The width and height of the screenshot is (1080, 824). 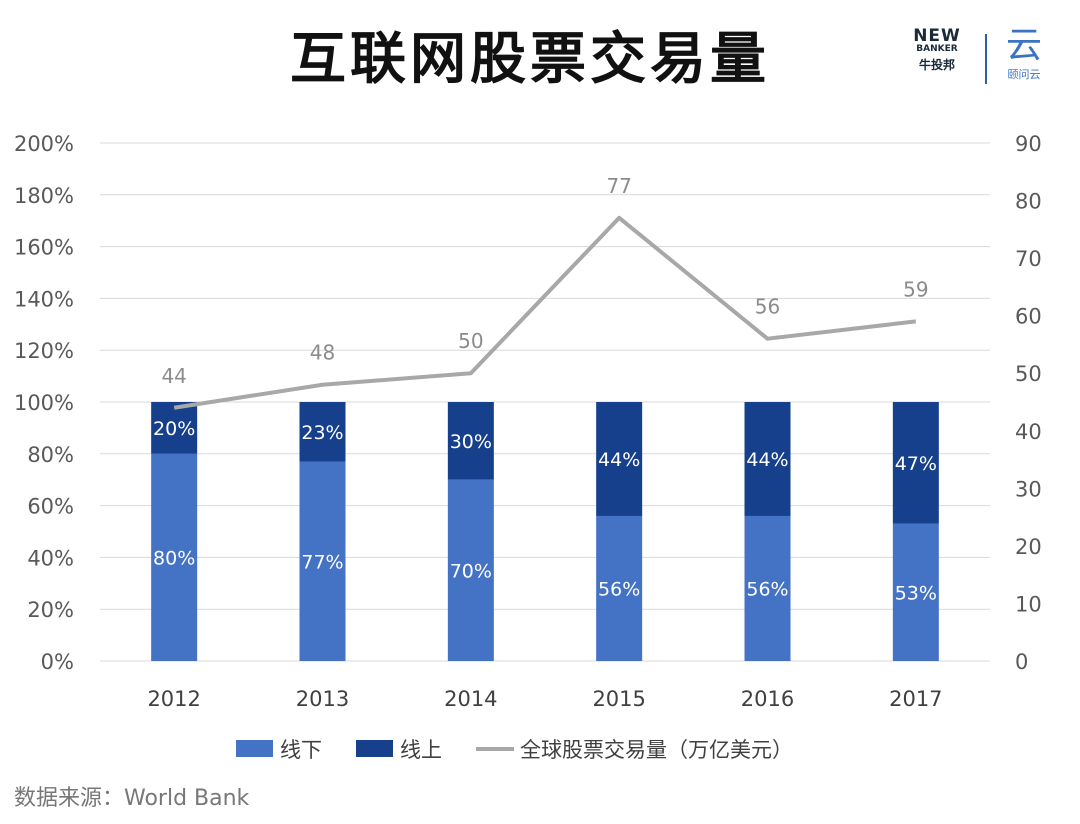 What do you see at coordinates (50, 507) in the screenshot?
I see `y-left-tick-label: 60%` at bounding box center [50, 507].